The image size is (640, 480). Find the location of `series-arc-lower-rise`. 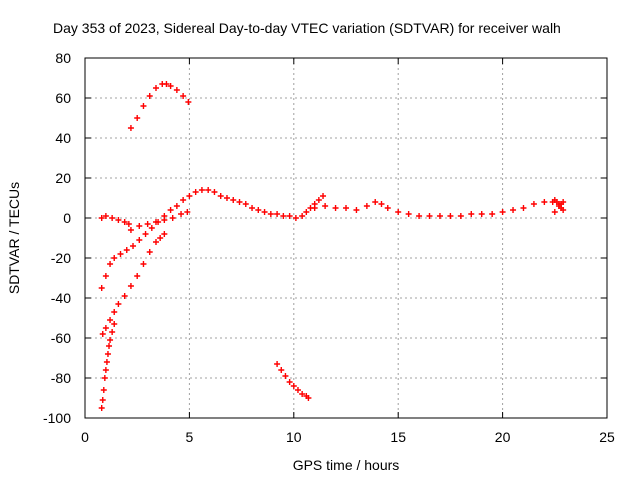

series-arc-lower-rise is located at coordinates (133, 284).